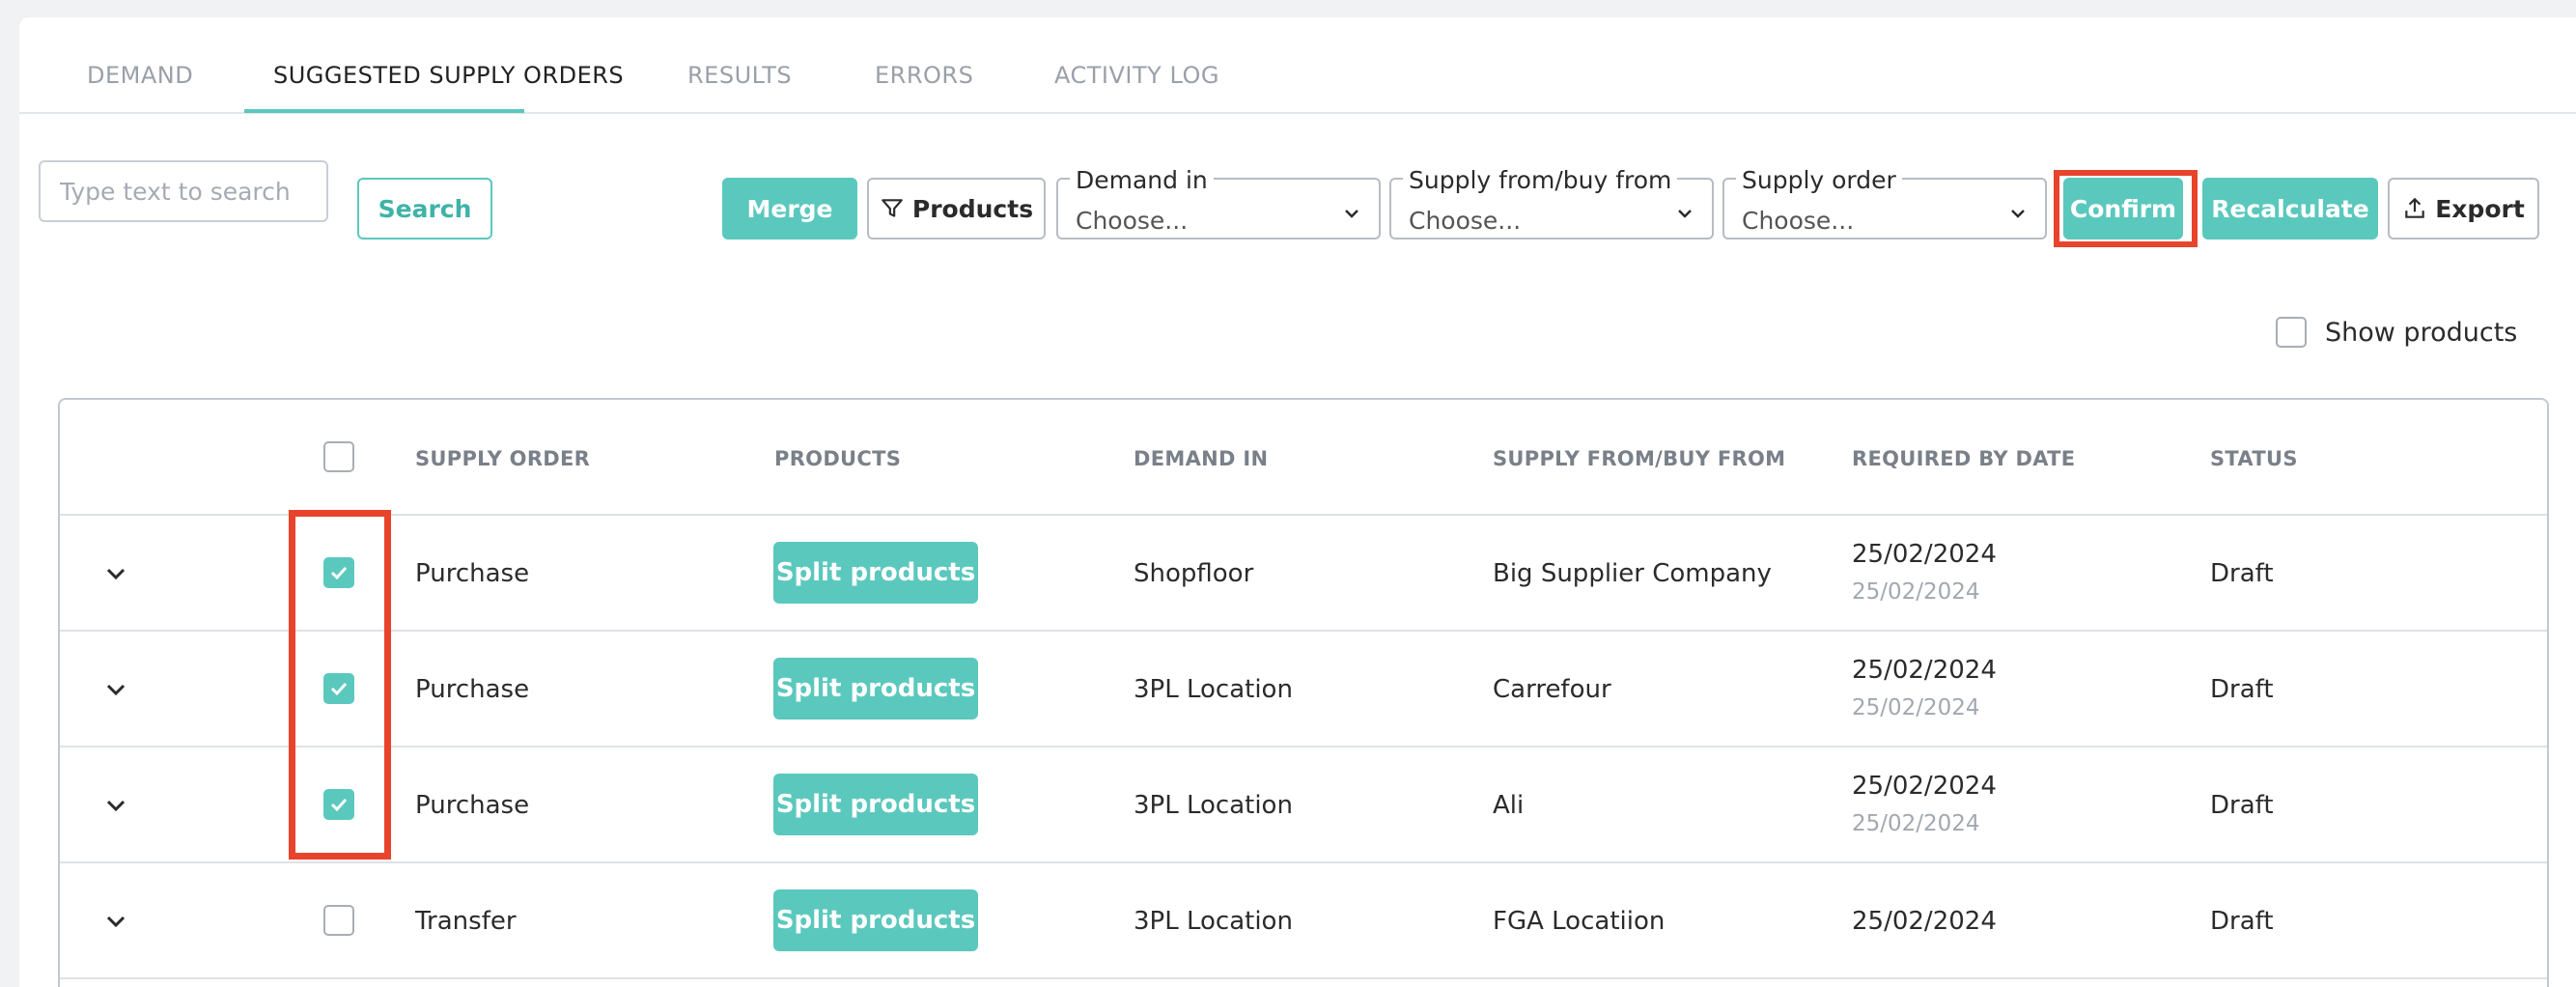  What do you see at coordinates (2480, 208) in the screenshot?
I see `export-label: Export` at bounding box center [2480, 208].